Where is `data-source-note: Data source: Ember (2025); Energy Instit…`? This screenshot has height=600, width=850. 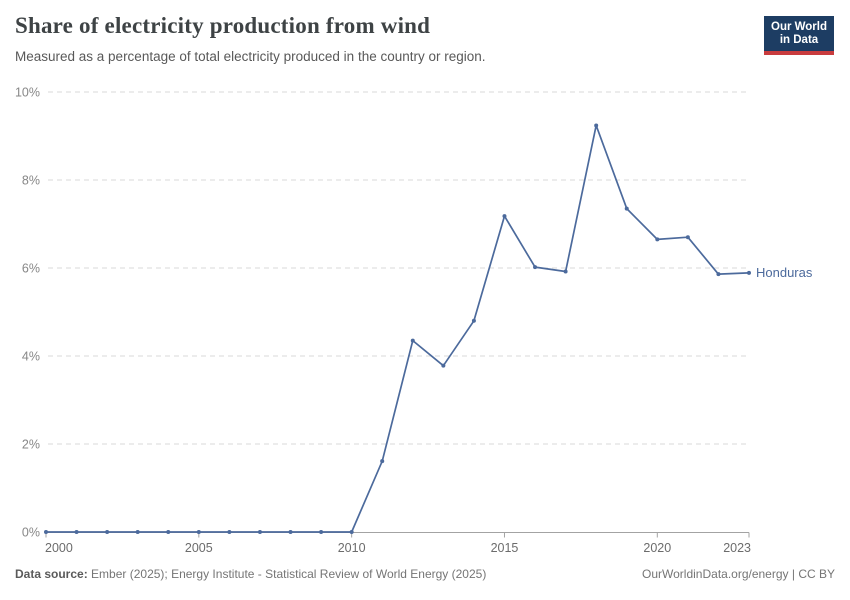
data-source-note: Data source: Ember (2025); Energy Instit… is located at coordinates (250, 574).